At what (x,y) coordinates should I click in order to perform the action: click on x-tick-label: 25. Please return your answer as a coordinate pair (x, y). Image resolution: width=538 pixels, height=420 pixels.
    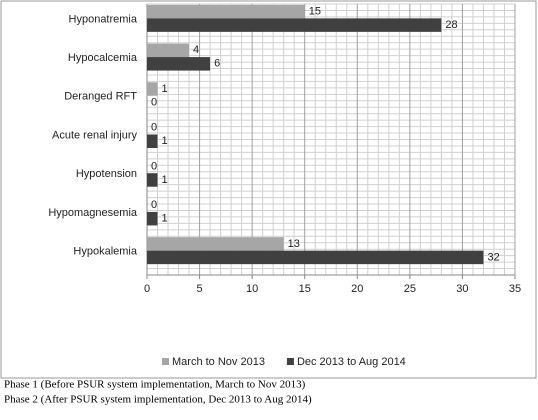
    Looking at the image, I should click on (410, 289).